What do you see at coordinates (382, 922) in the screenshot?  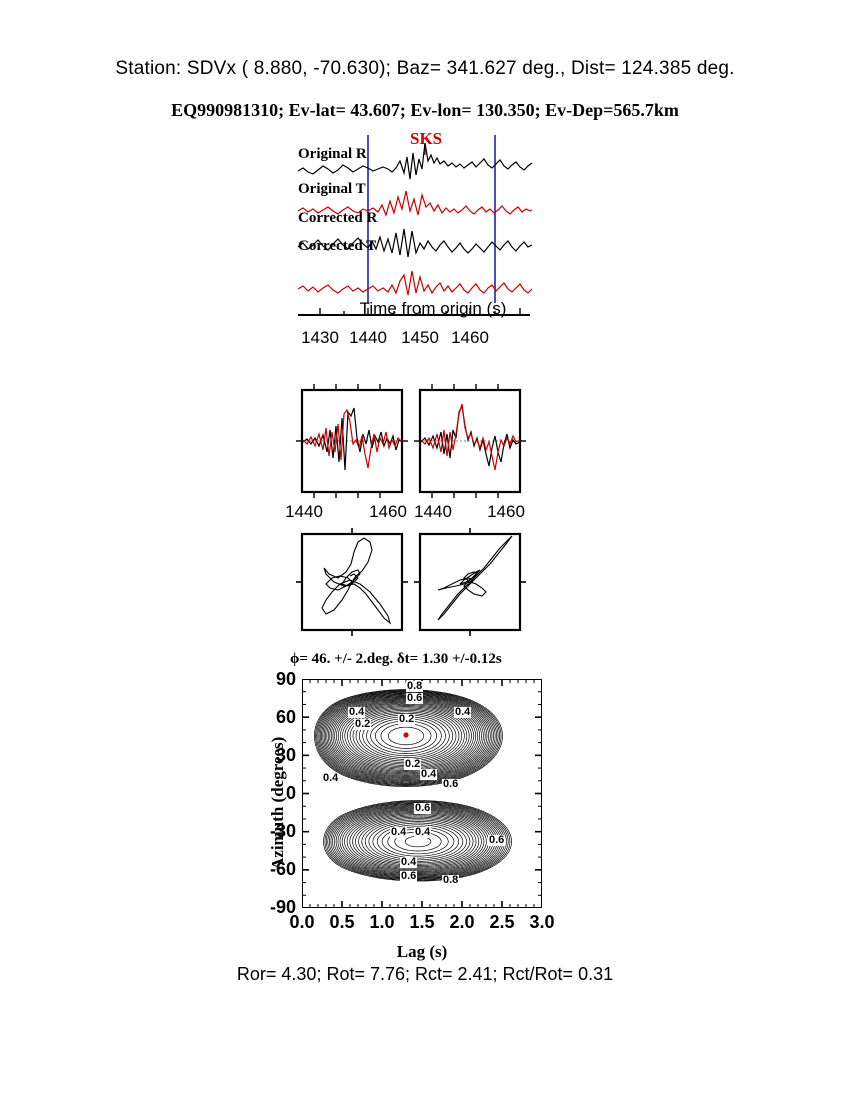 I see `contour-xtick-10: 1.0` at bounding box center [382, 922].